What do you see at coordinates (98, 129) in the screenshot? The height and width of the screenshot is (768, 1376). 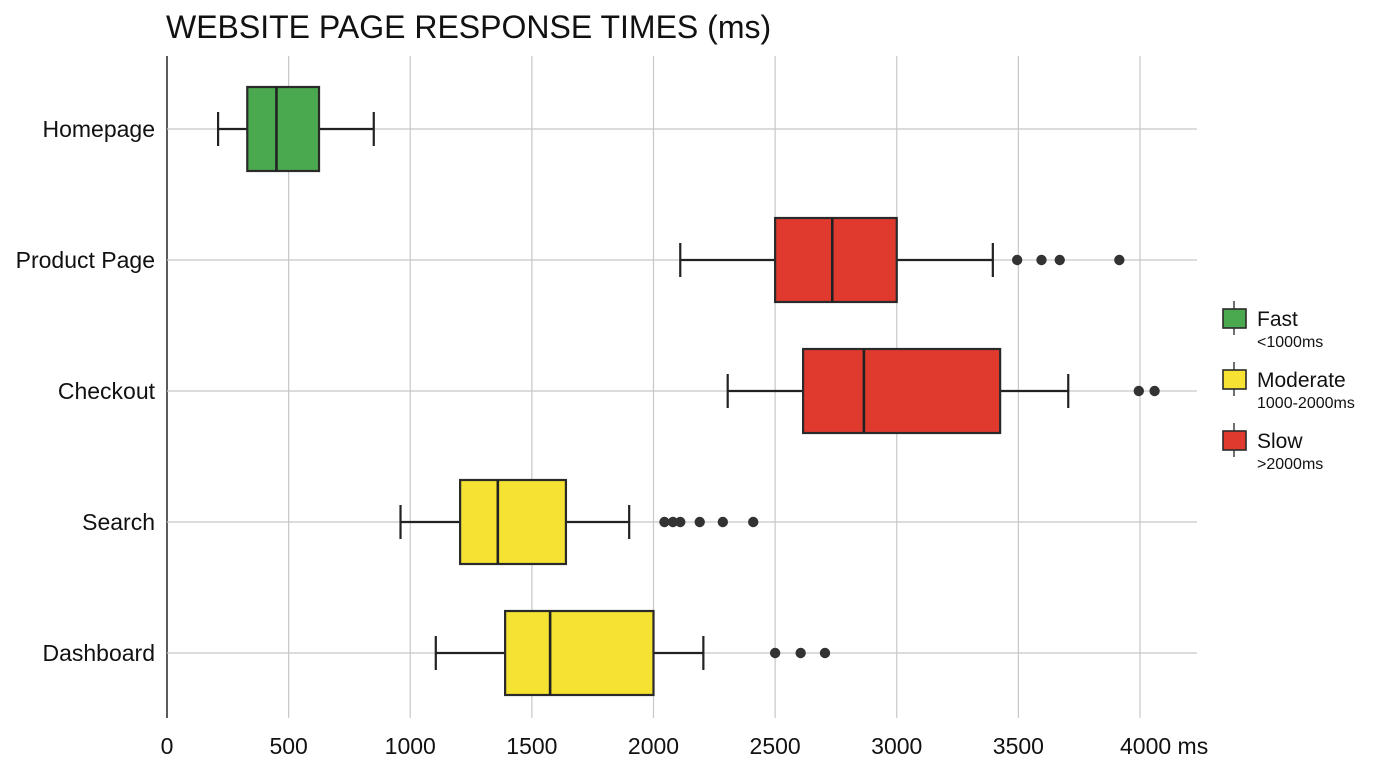 I see `category-label: Homepage` at bounding box center [98, 129].